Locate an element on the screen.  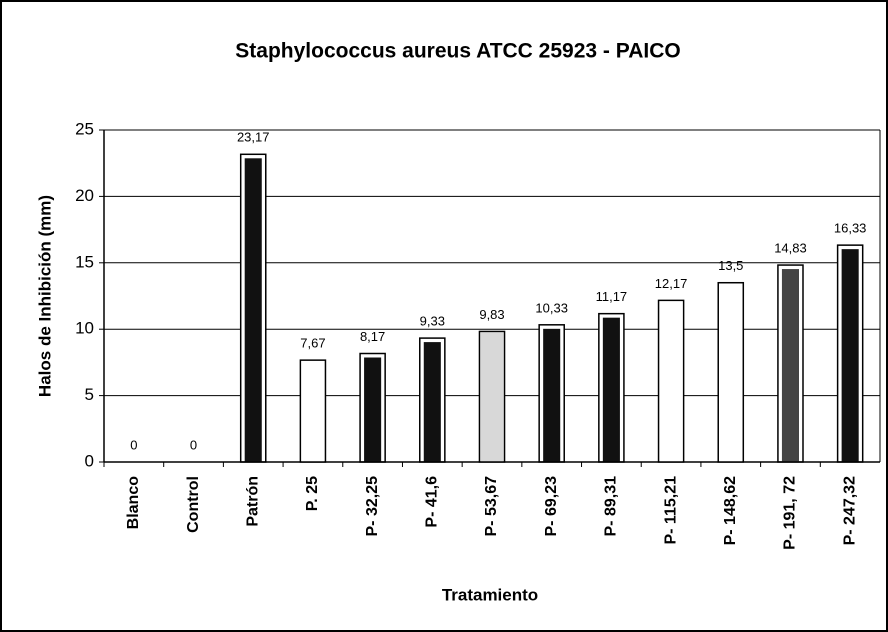
x-tick-label: P- 148,62 is located at coordinates (730, 510).